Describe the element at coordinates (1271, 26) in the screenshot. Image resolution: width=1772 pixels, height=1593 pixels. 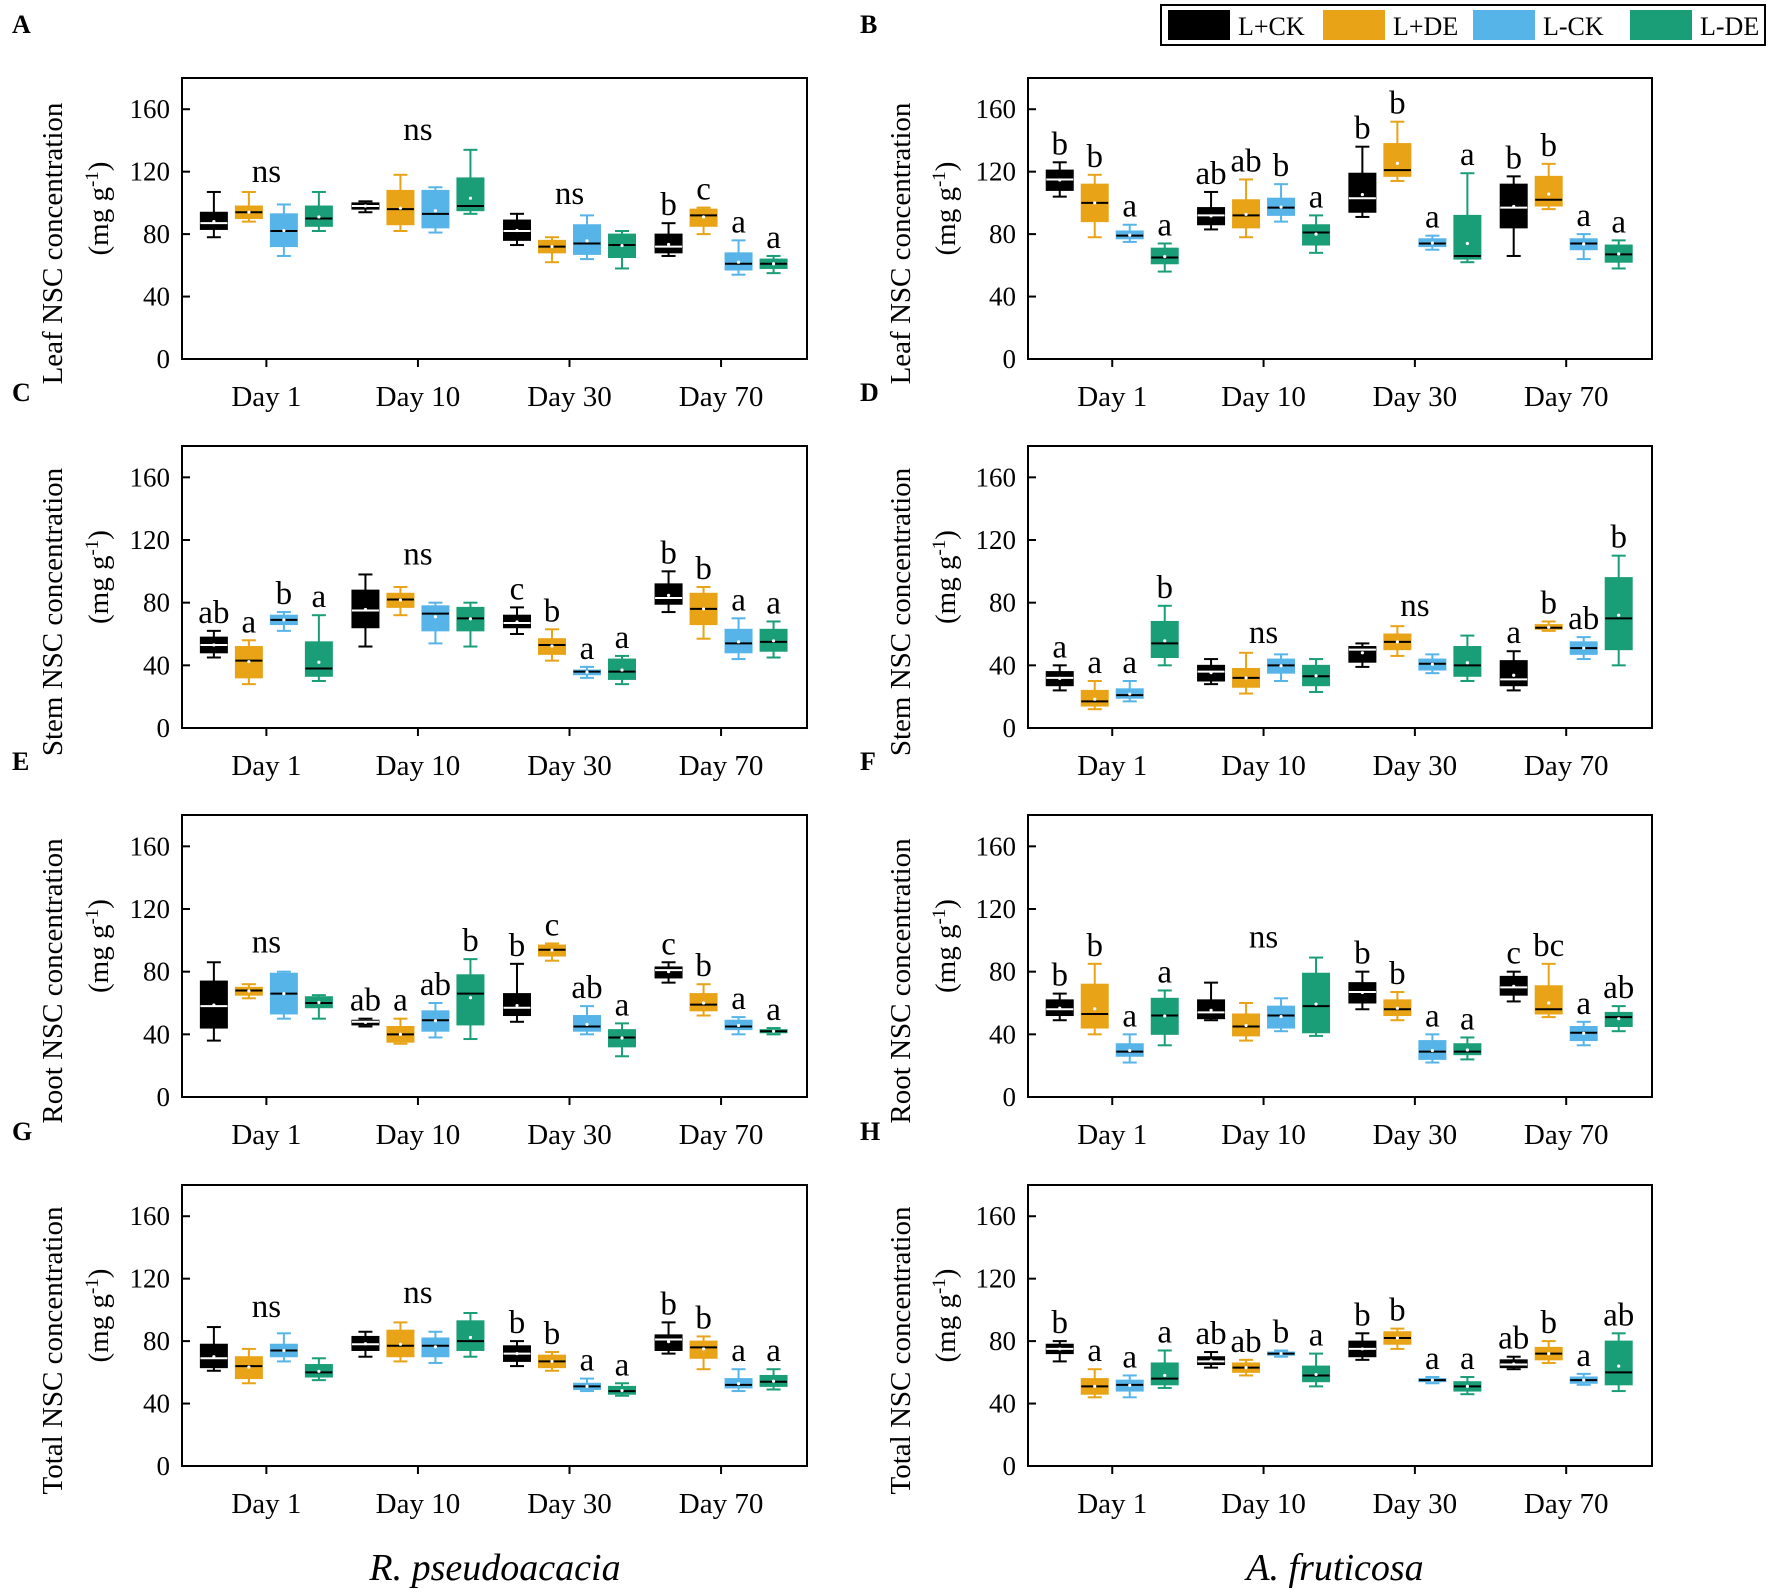
I see `legend-label: L+CK` at that location.